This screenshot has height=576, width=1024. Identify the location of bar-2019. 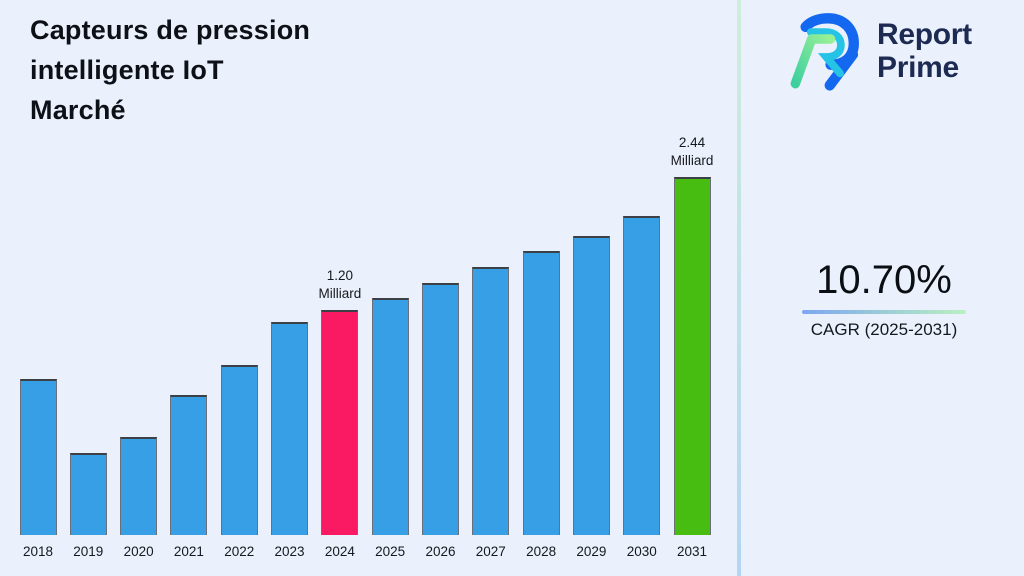
(88, 494).